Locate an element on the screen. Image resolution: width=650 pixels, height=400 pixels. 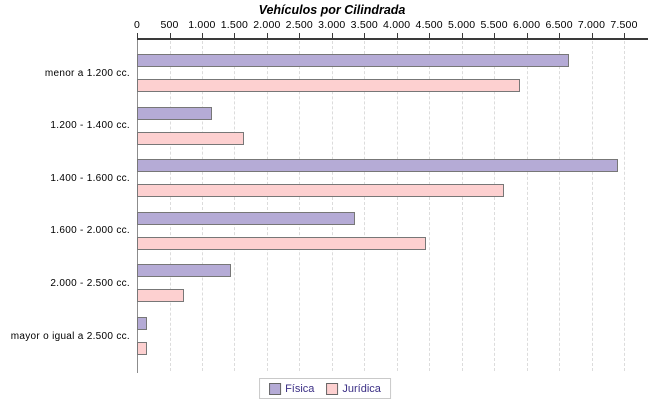
legend-item-fisica: Física is located at coordinates (292, 388).